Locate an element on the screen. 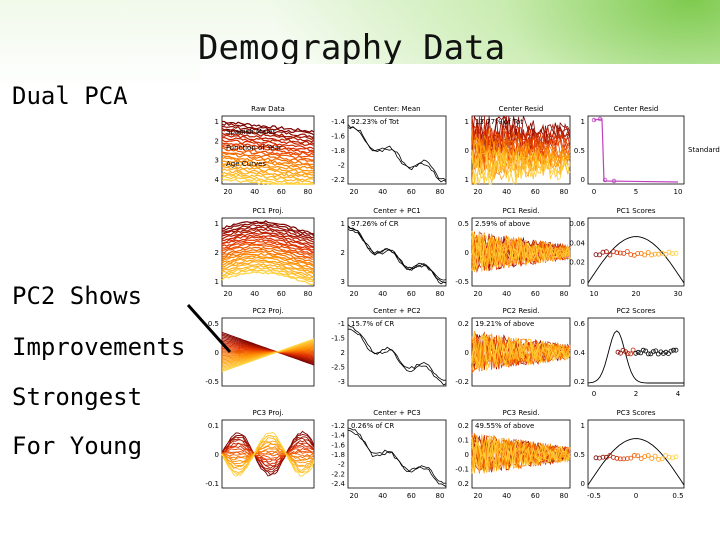 The height and width of the screenshot is (544, 720). panel-title: Raw Data is located at coordinates (268, 109).